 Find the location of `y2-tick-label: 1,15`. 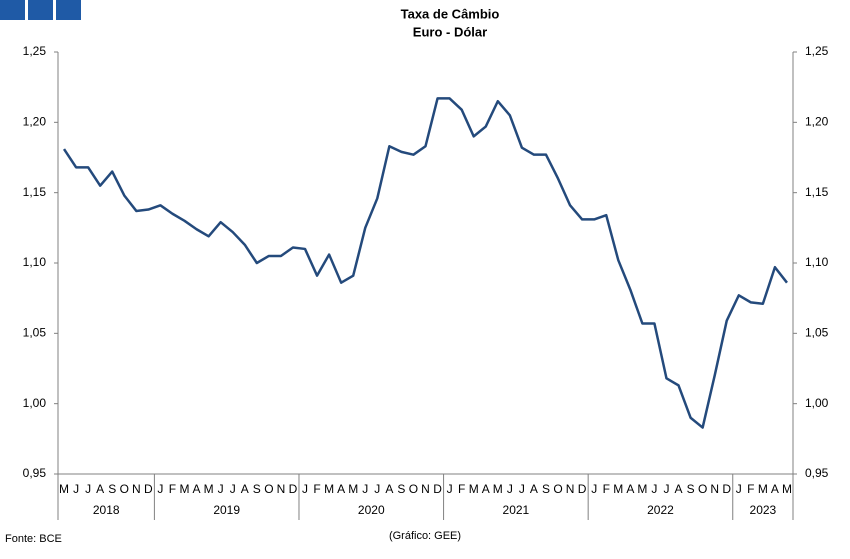

y2-tick-label: 1,15 is located at coordinates (817, 192).